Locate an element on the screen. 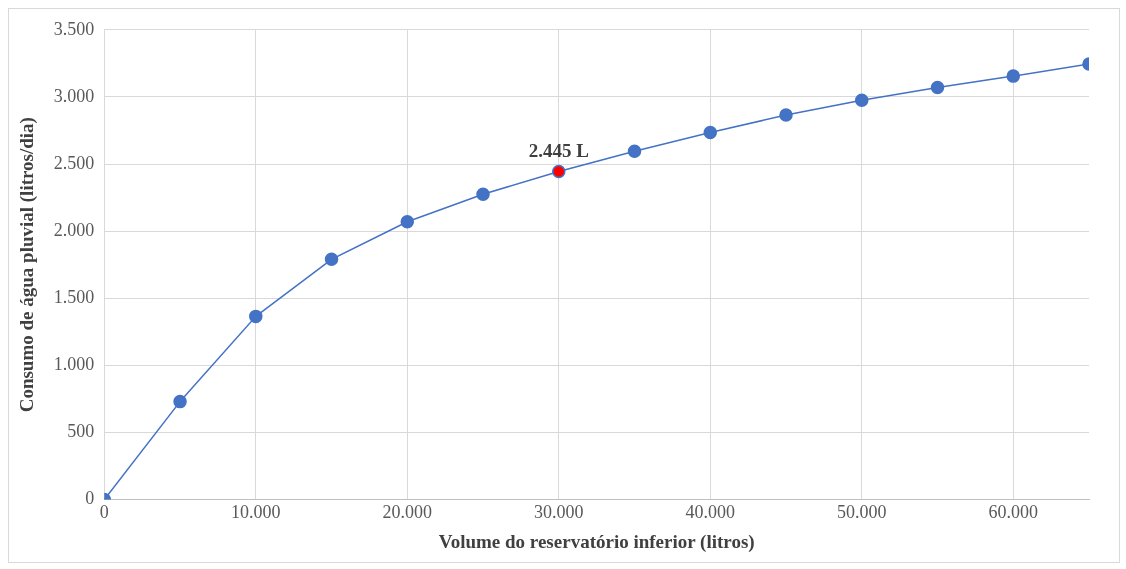 This screenshot has width=1126, height=569. x-tick-label: 20.000 is located at coordinates (407, 512).